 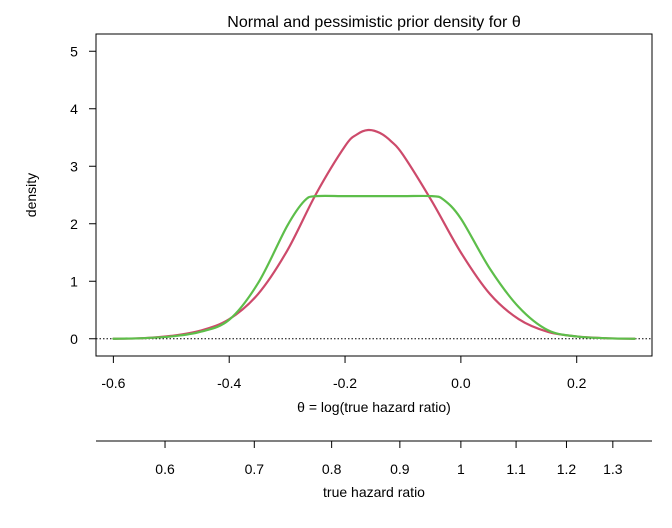 I want to click on secondary-x-tick-label: 1, so click(x=461, y=469).